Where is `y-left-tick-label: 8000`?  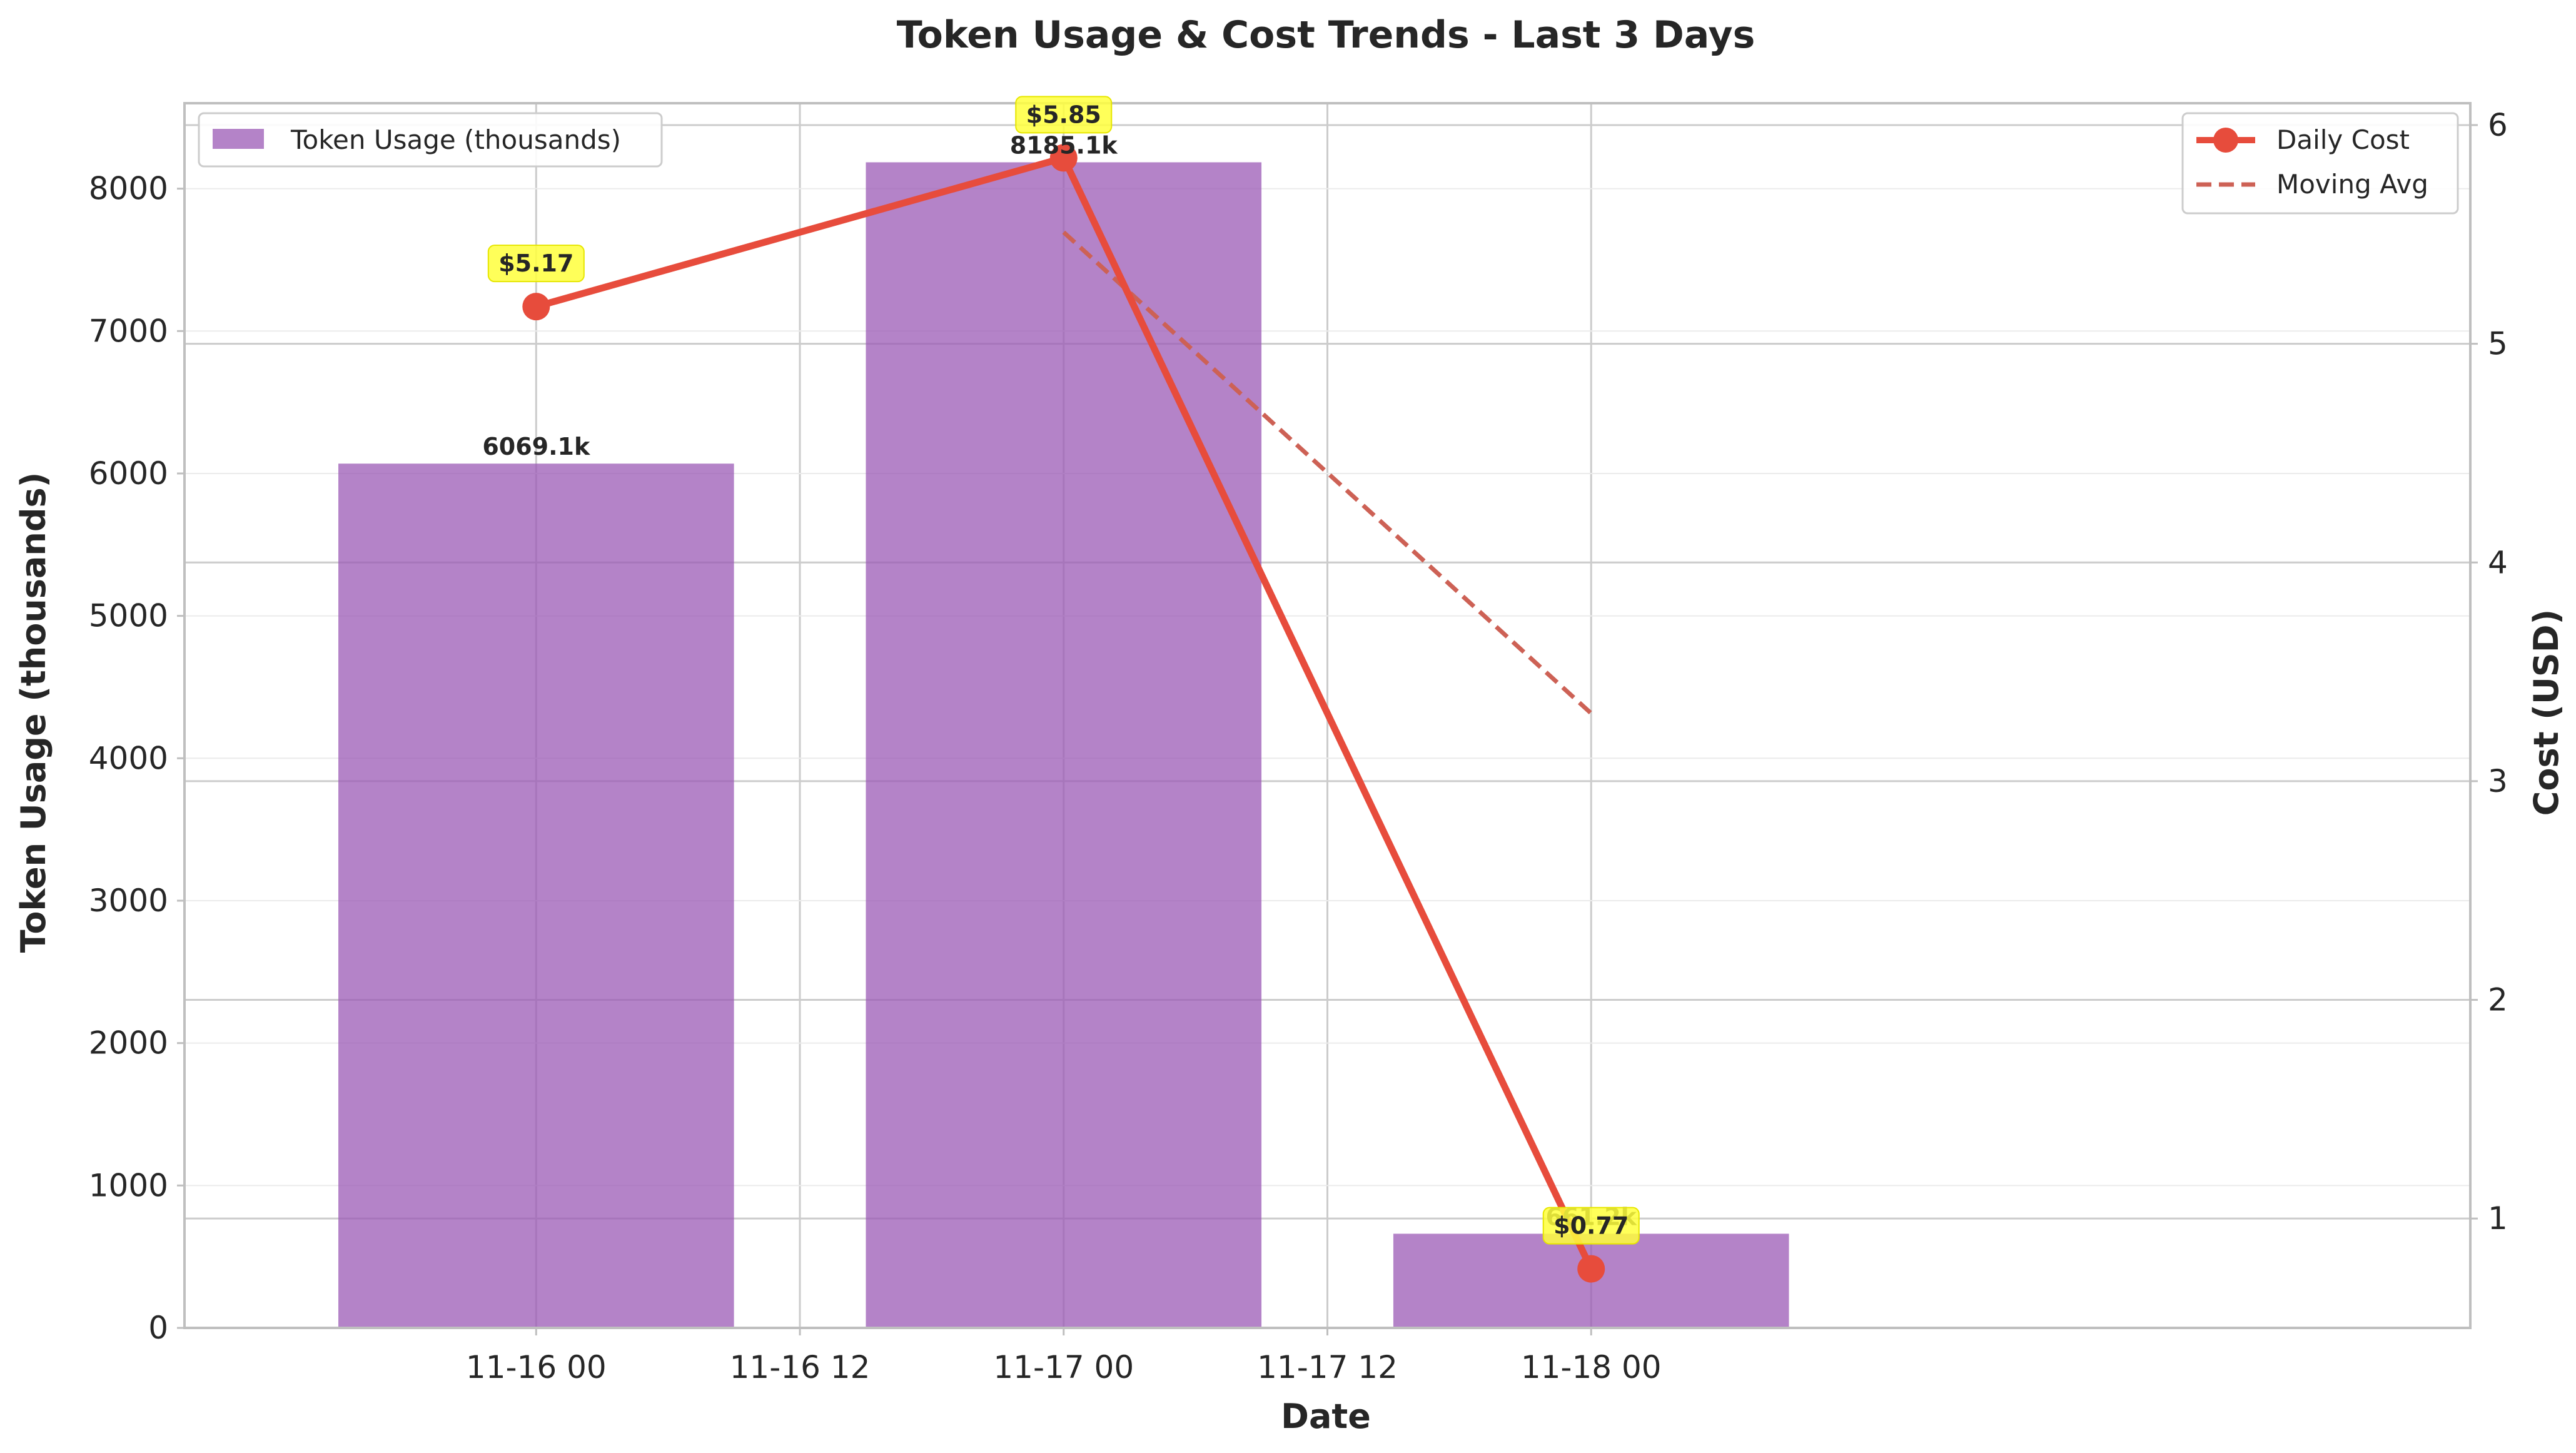
y-left-tick-label: 8000 is located at coordinates (129, 189).